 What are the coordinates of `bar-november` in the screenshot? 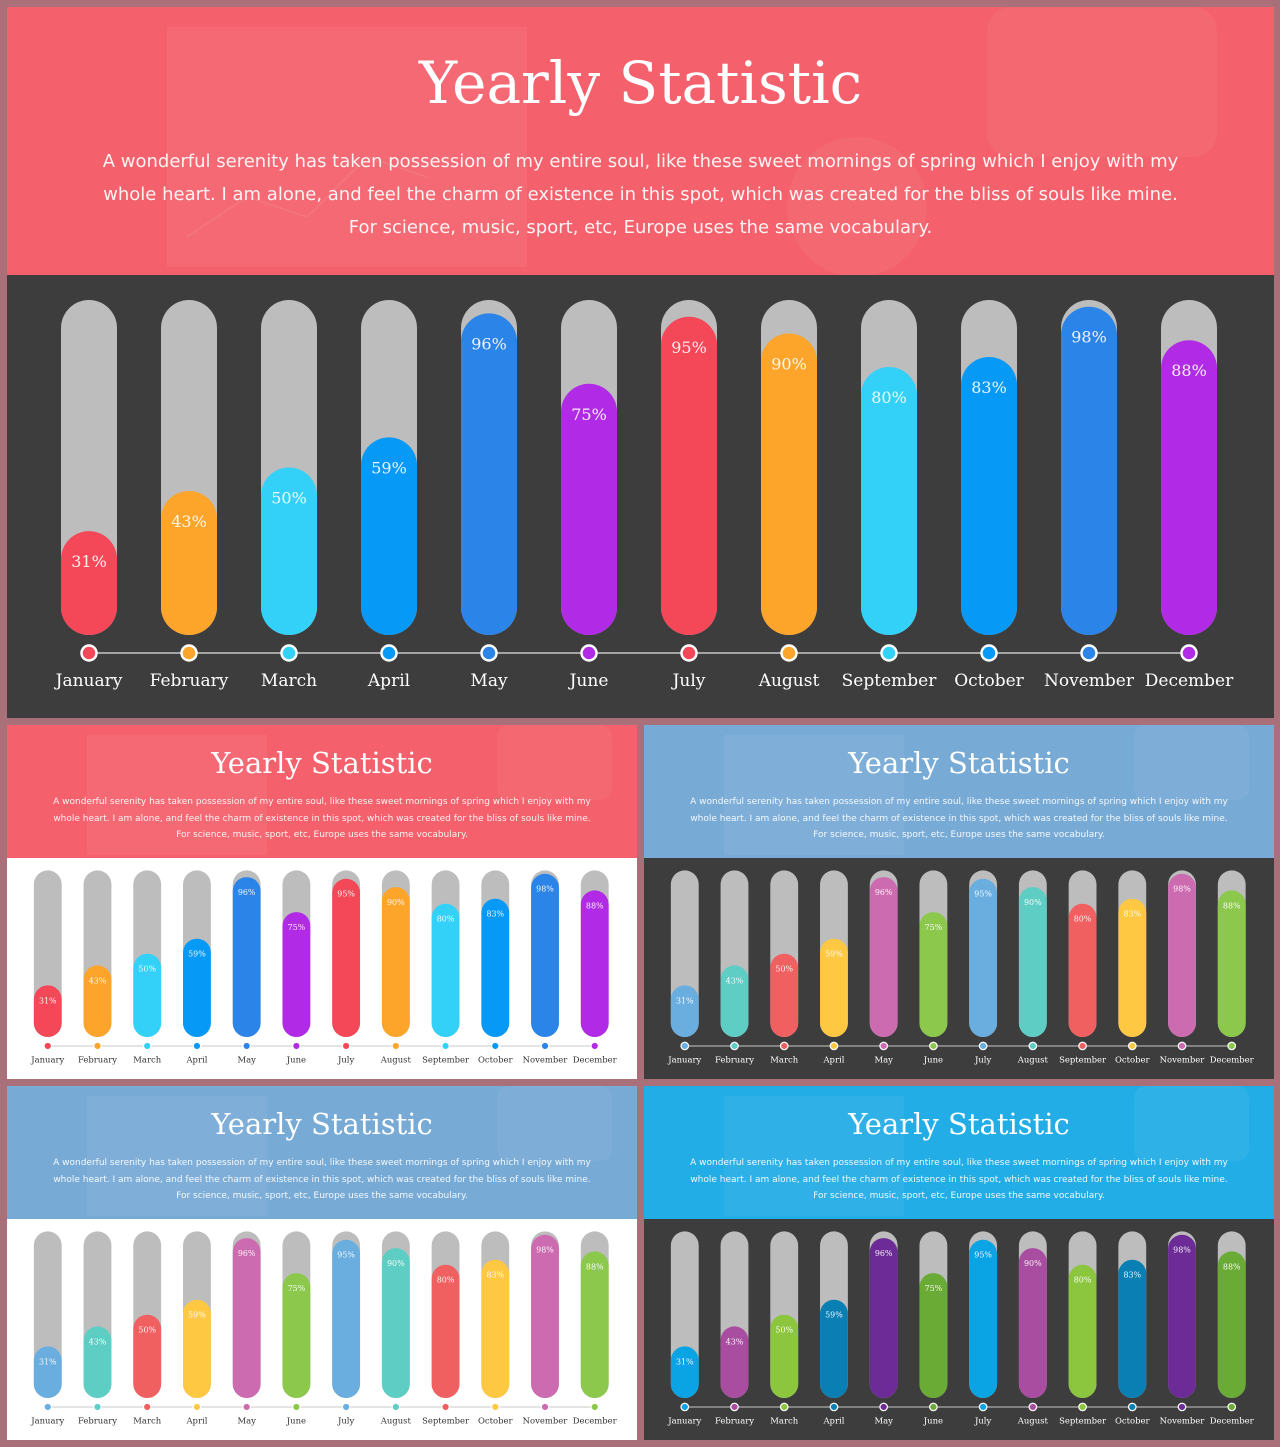 It's located at (1182, 955).